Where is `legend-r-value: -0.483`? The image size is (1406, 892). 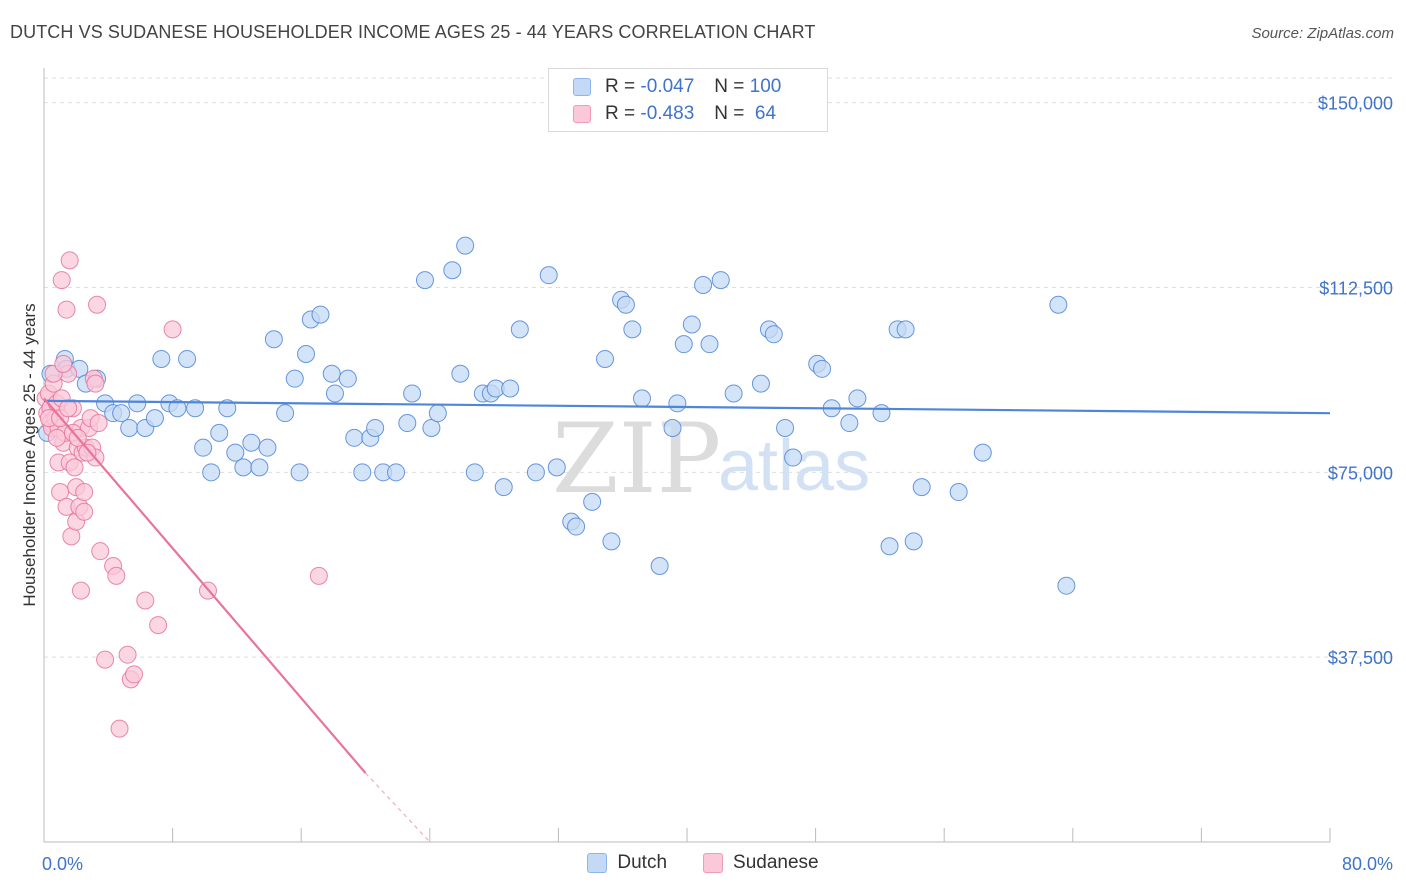 legend-r-value: -0.483 is located at coordinates (667, 113).